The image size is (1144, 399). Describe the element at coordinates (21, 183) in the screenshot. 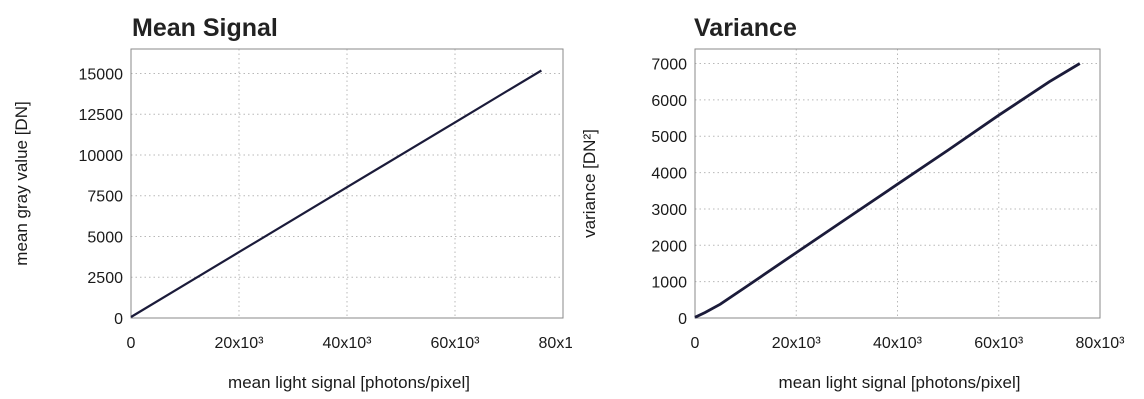

I see `y-axis-label: mean gray value [DN]` at that location.